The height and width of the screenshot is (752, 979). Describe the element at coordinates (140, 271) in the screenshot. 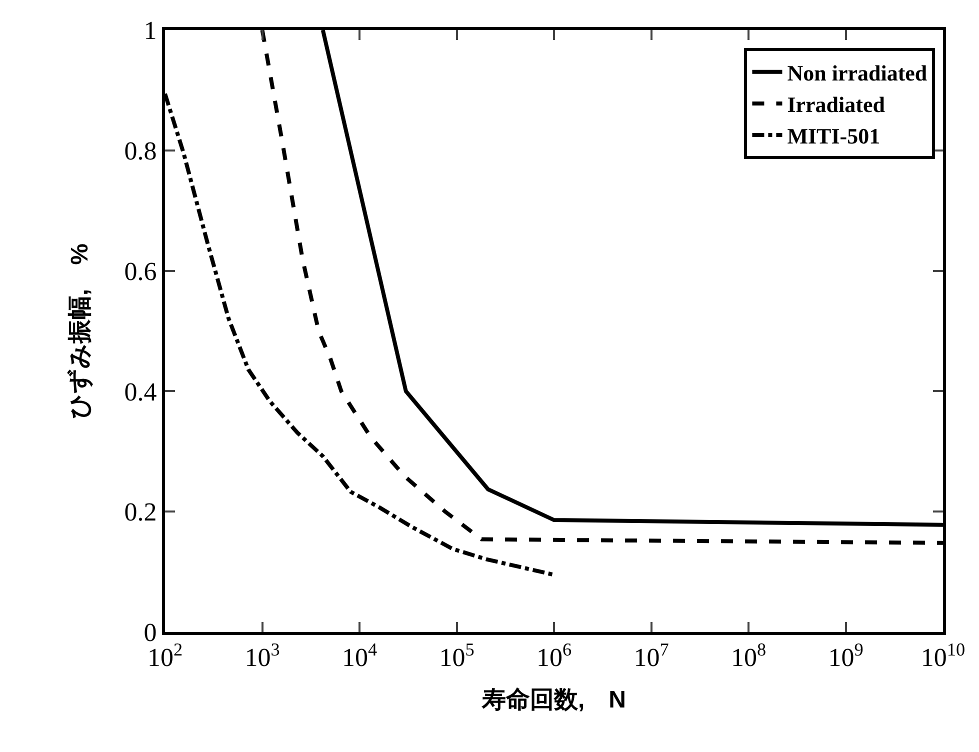

I see `y-tick-label: 0.6` at that location.